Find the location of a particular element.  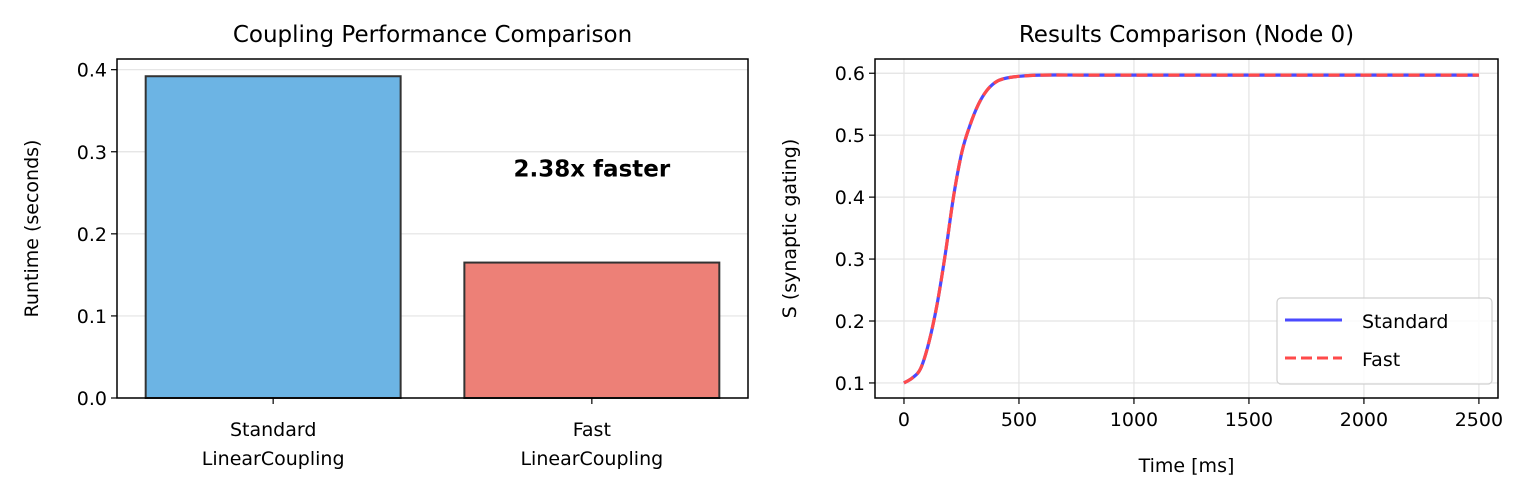

x-tick-label: 2000 is located at coordinates (1364, 420).